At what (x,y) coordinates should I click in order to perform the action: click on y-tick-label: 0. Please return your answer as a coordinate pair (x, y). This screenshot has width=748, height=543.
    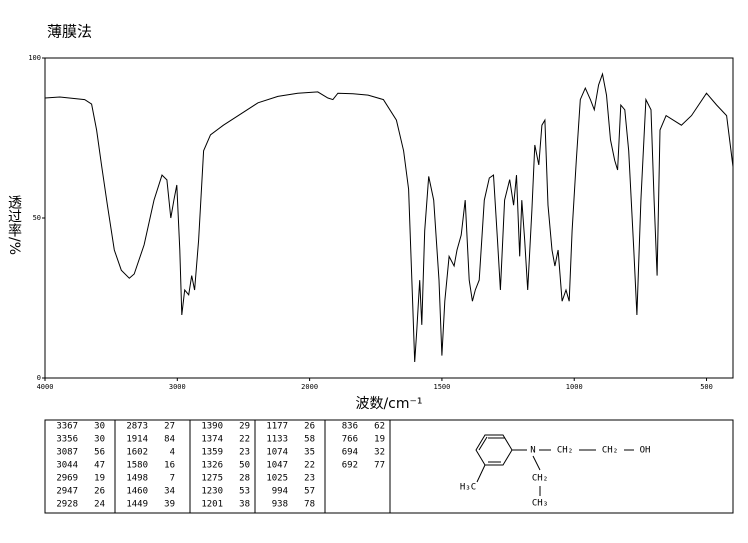
    Looking at the image, I should click on (39, 378).